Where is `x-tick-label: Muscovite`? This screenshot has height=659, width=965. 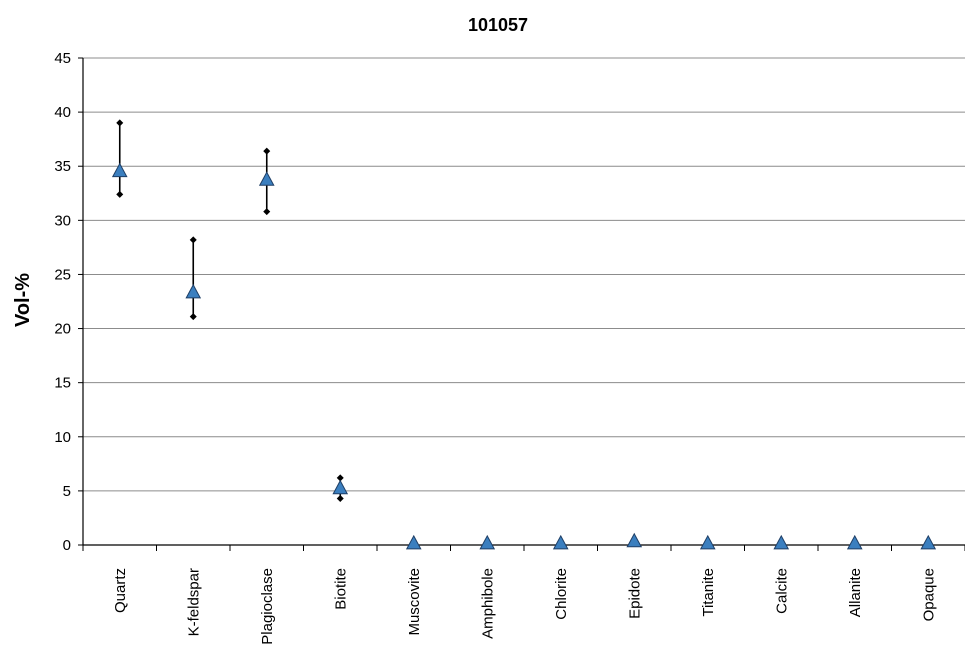
x-tick-label: Muscovite is located at coordinates (414, 602).